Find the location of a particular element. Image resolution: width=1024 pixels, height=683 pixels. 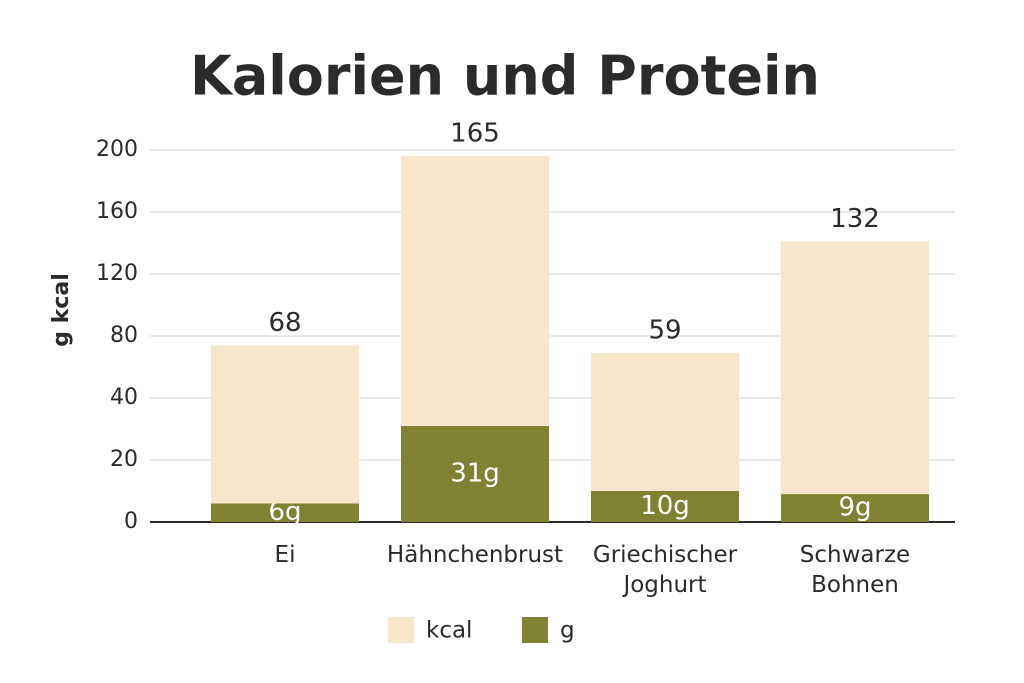

y-tick-label: 200 is located at coordinates (117, 149).